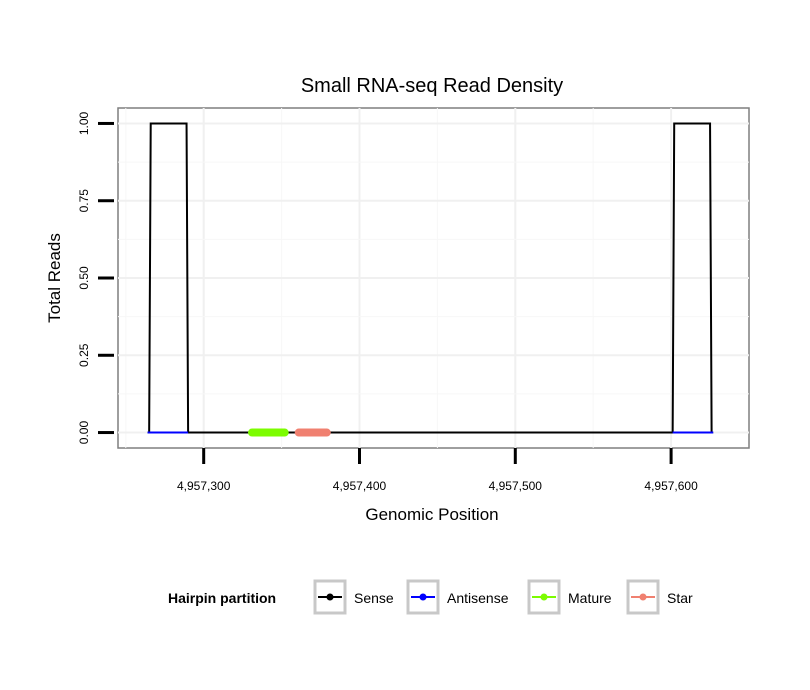 Image resolution: width=810 pixels, height=690 pixels. I want to click on legend-item-mature: Mature, so click(569, 597).